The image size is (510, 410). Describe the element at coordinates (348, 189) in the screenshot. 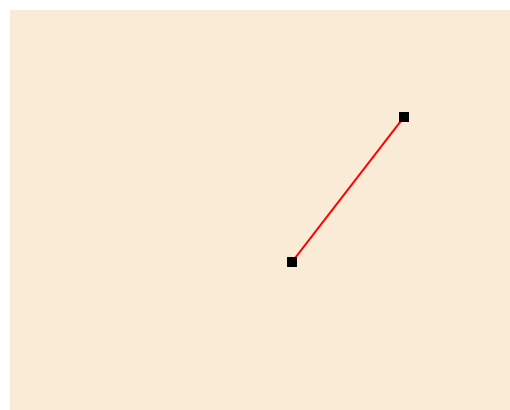

I see `line-segment` at that location.